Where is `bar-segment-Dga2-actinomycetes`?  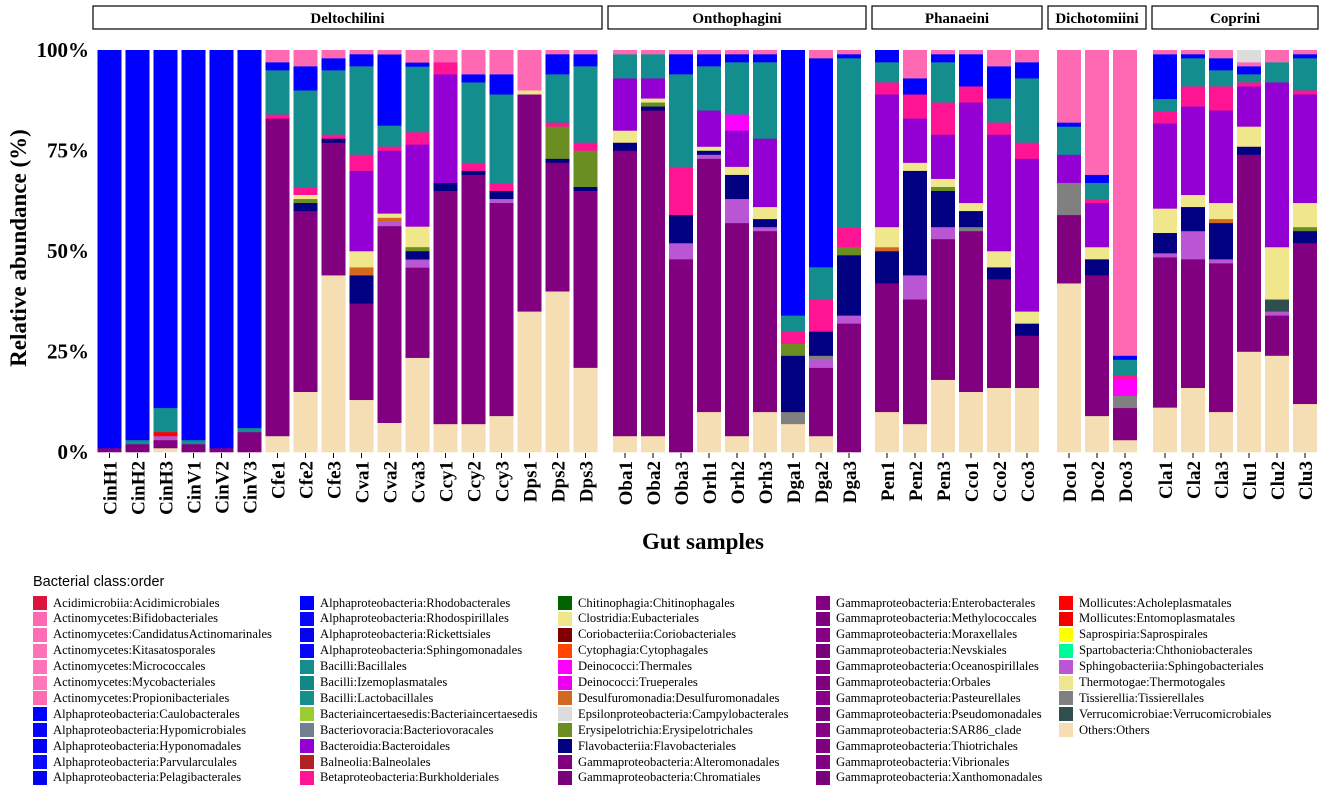
bar-segment-Dga2-actinomycetes is located at coordinates (821, 54).